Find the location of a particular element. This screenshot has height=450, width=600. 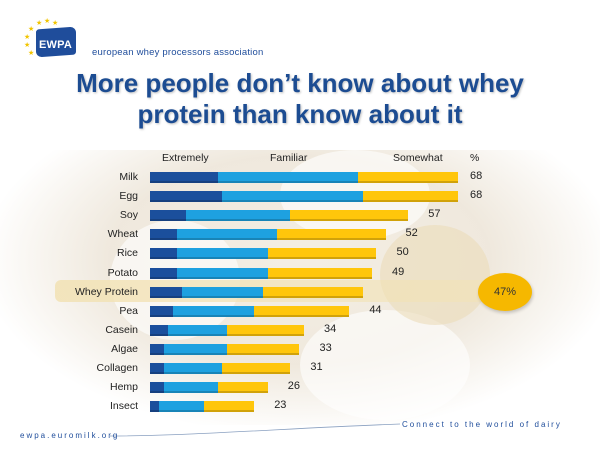

category-label: Wheat is located at coordinates (122, 234).